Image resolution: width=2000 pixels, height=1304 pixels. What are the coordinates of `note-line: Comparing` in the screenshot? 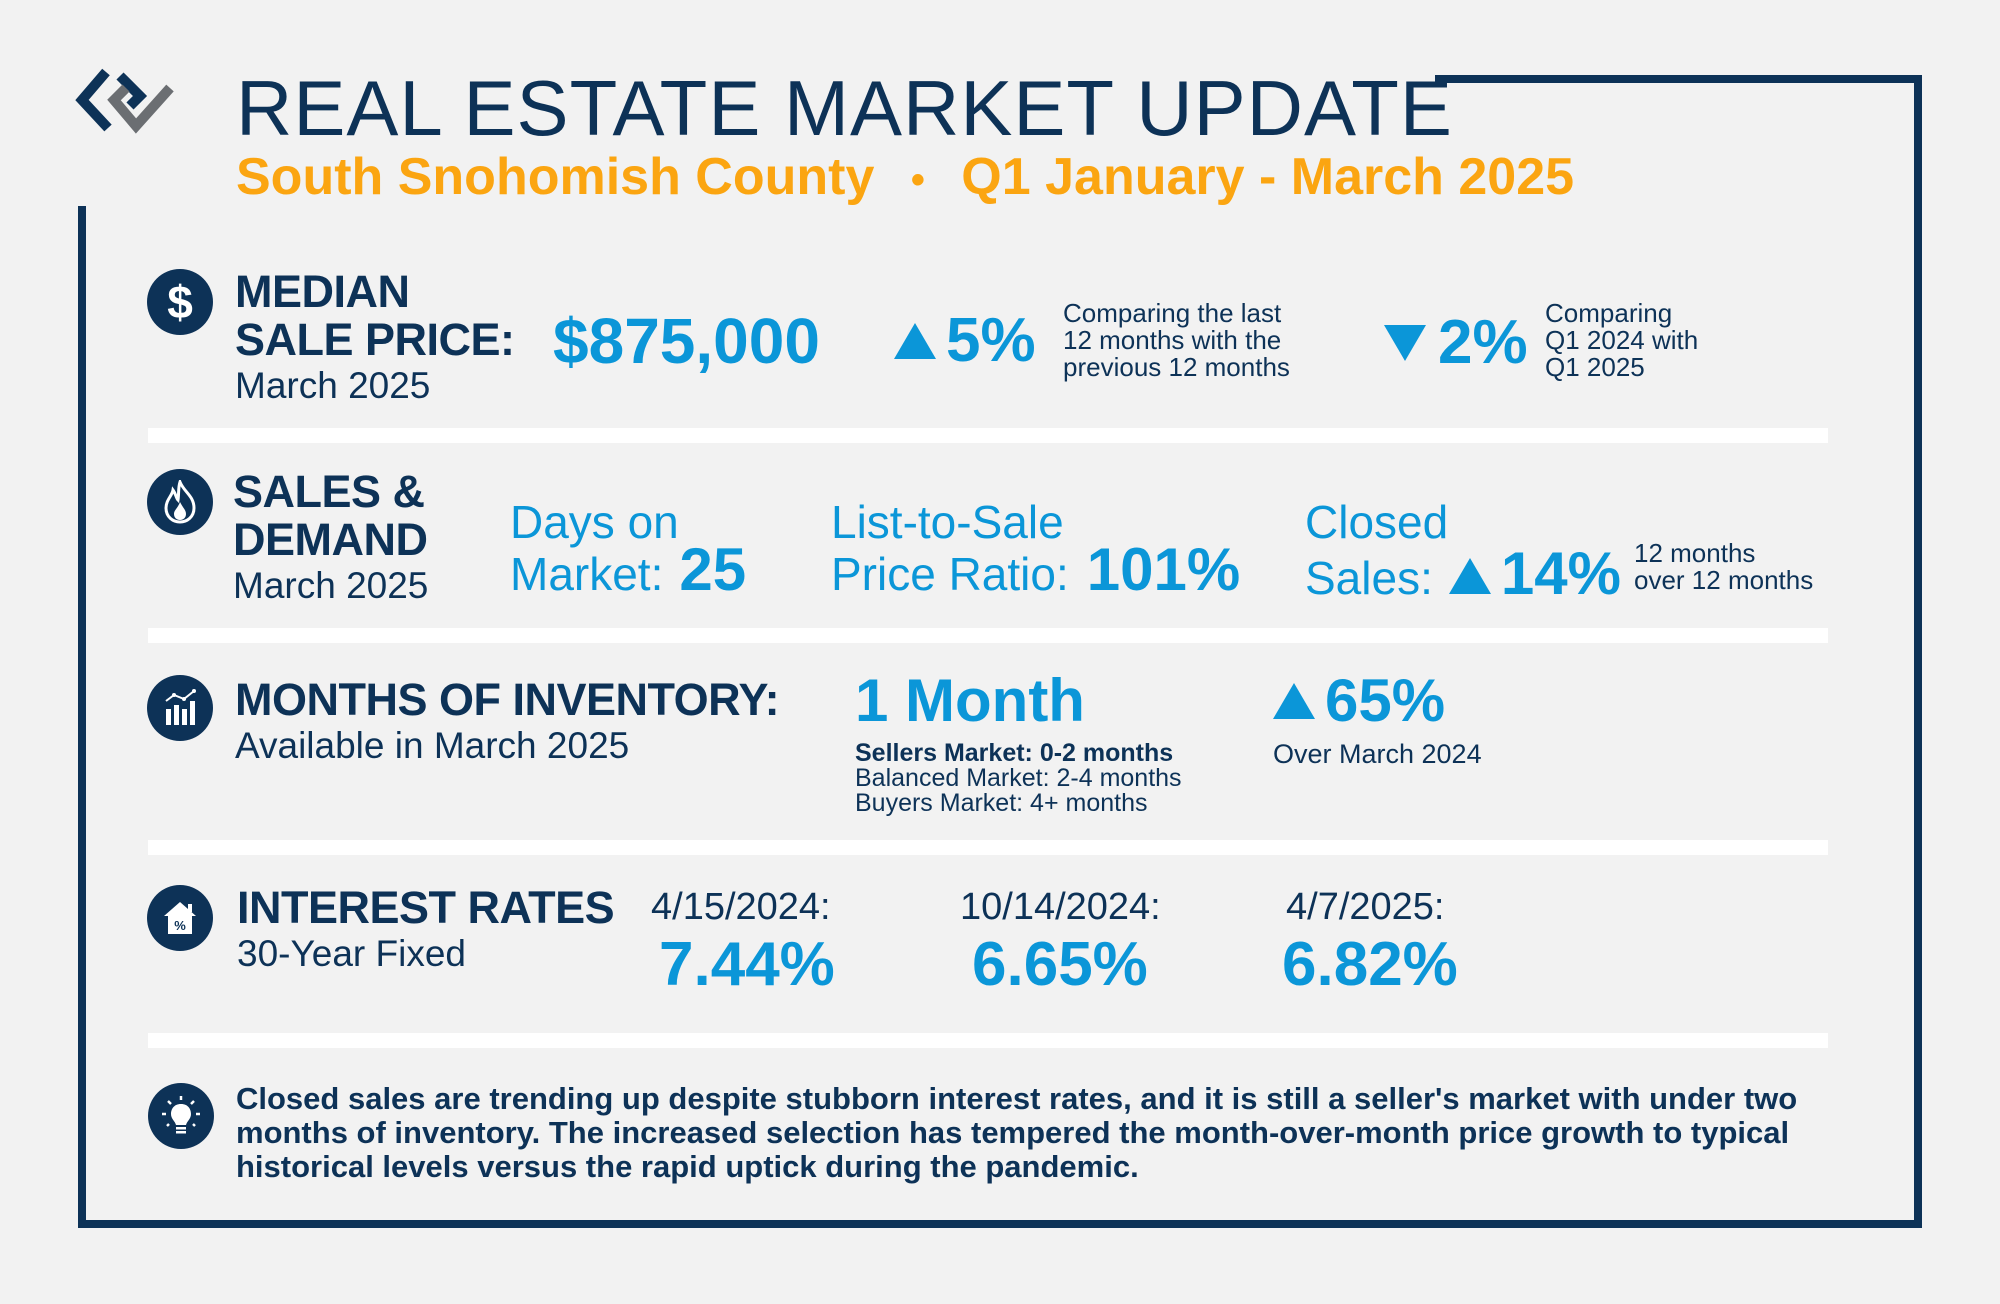 It's located at (1609, 313).